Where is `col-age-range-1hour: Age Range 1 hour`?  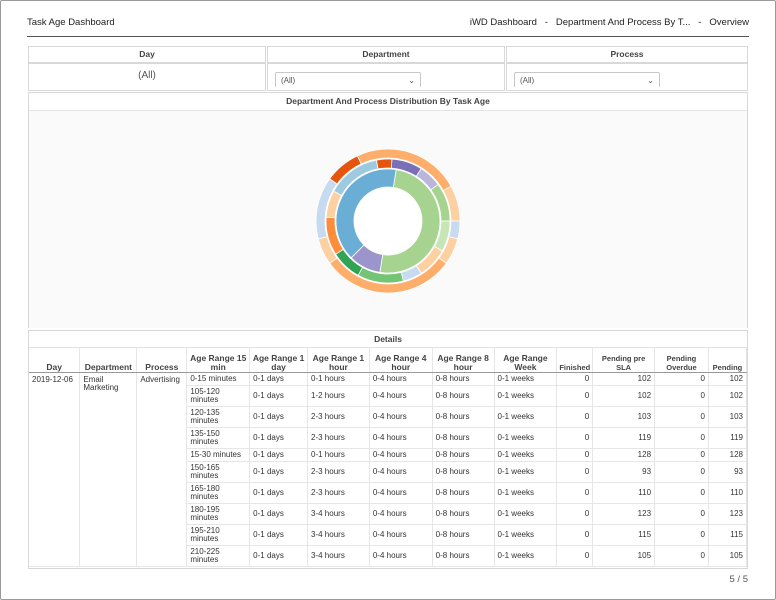
col-age-range-1hour: Age Range 1 hour is located at coordinates (338, 360).